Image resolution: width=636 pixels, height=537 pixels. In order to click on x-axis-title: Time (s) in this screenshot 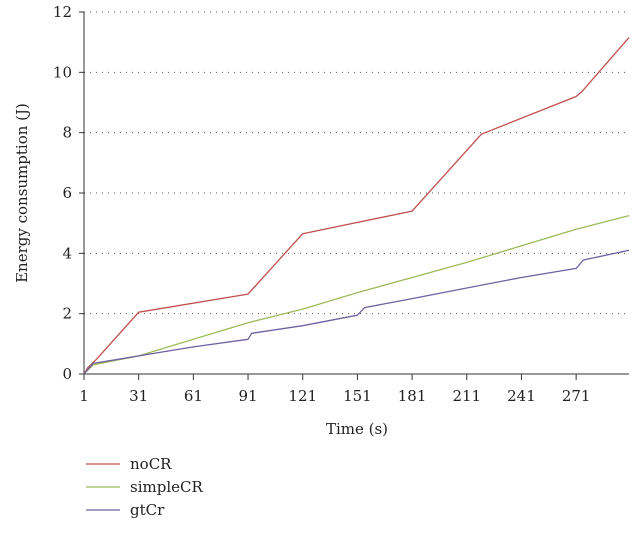, I will do `click(357, 429)`.